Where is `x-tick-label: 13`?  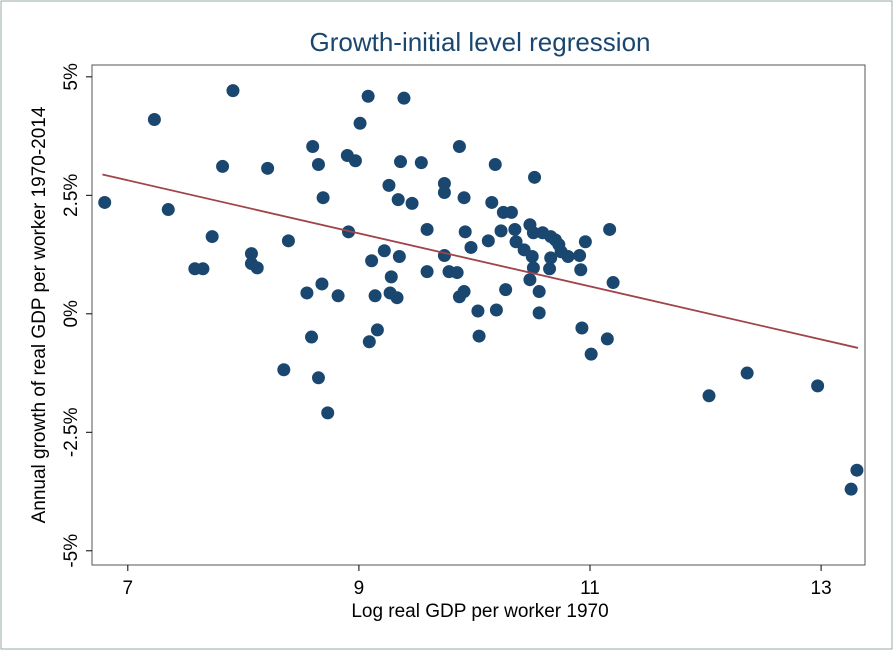 x-tick-label: 13 is located at coordinates (821, 588).